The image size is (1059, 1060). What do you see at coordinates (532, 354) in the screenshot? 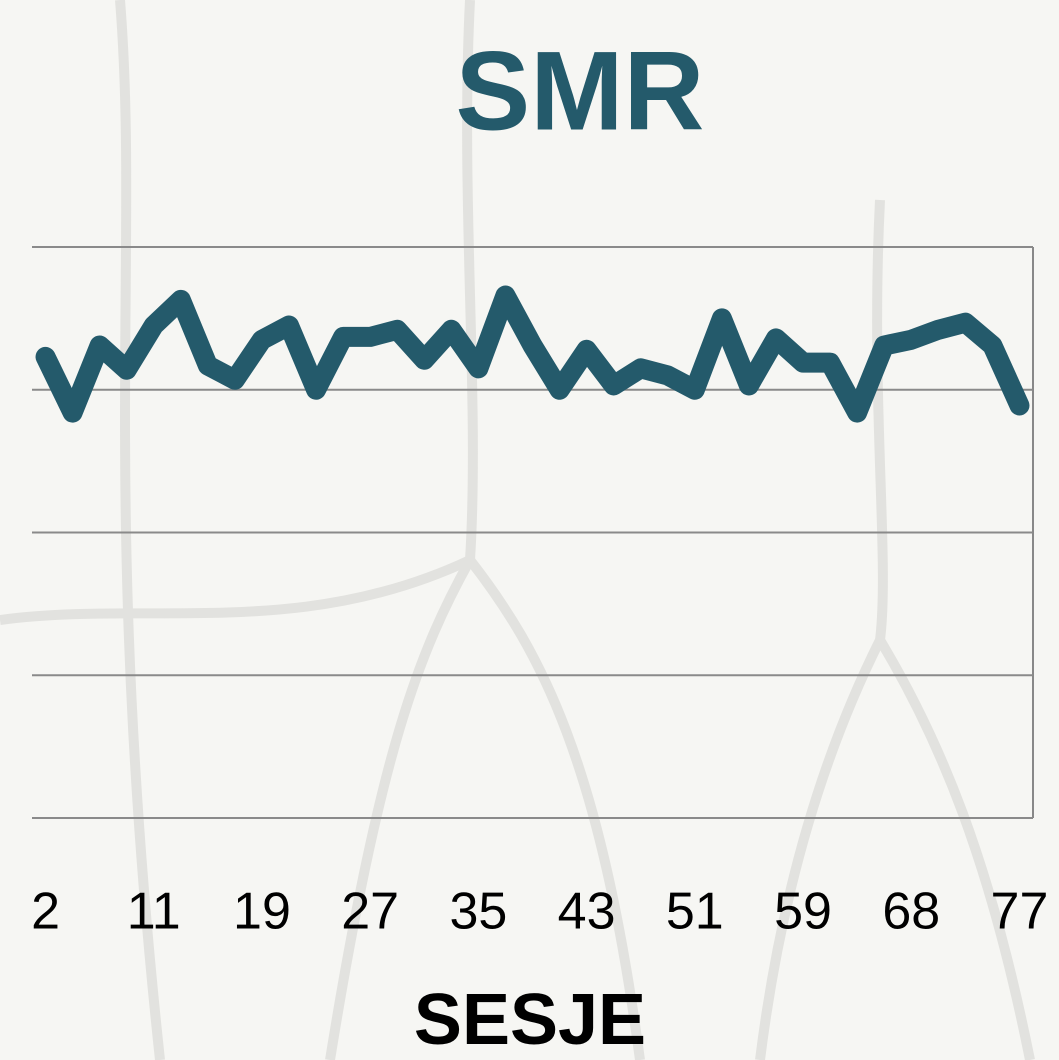
I see `data-line` at bounding box center [532, 354].